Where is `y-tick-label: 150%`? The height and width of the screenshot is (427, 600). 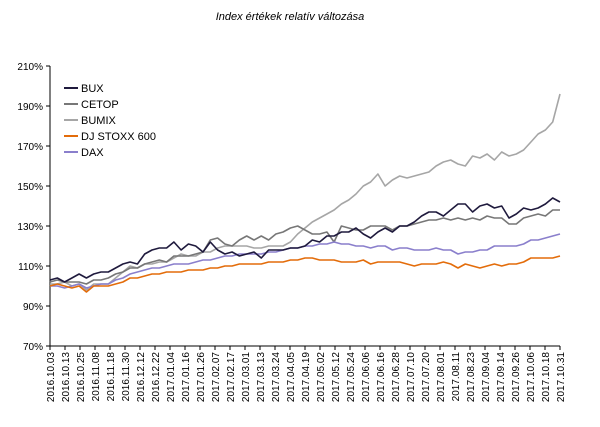
y-tick-label: 150% is located at coordinates (30, 187).